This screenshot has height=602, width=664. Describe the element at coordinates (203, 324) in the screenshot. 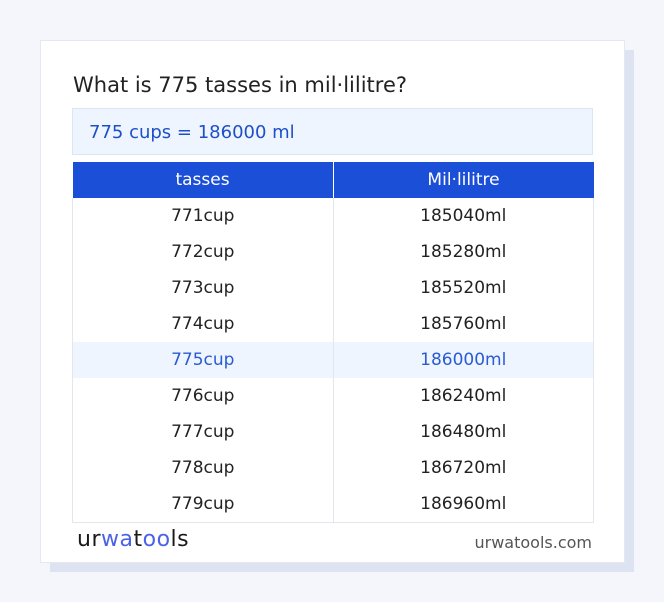

I see `cell-tasses: 774cup` at that location.